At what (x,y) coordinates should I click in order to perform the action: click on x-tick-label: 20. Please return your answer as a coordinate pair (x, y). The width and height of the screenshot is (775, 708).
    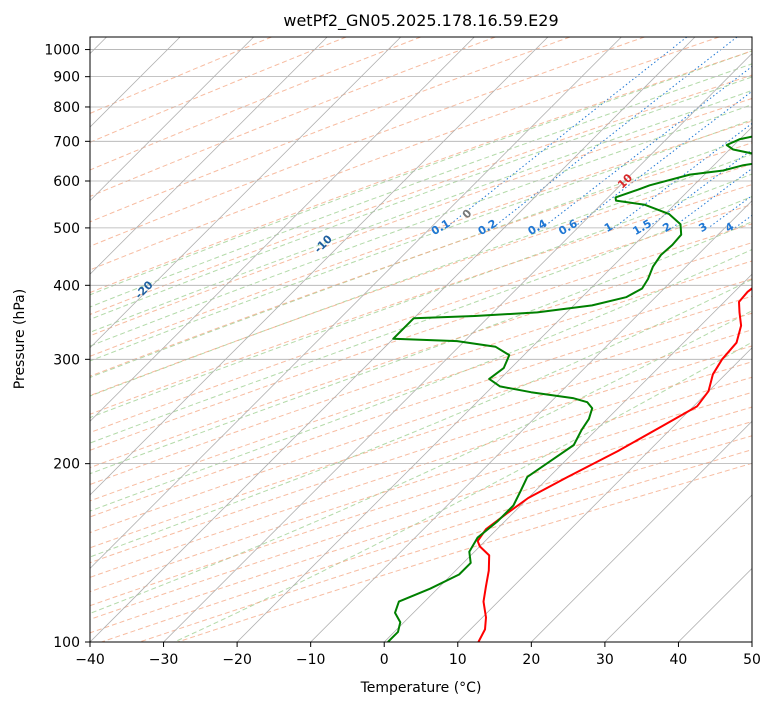
    Looking at the image, I should click on (531, 660).